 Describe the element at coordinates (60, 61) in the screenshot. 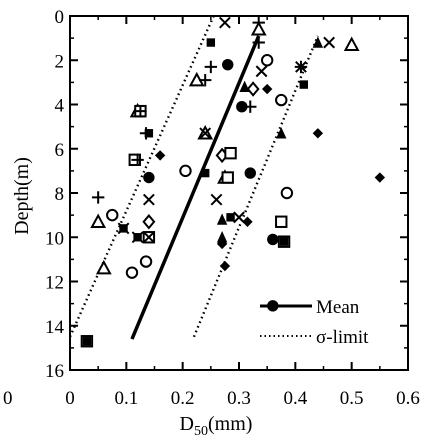

I see `y-tick-label-1: 2` at that location.